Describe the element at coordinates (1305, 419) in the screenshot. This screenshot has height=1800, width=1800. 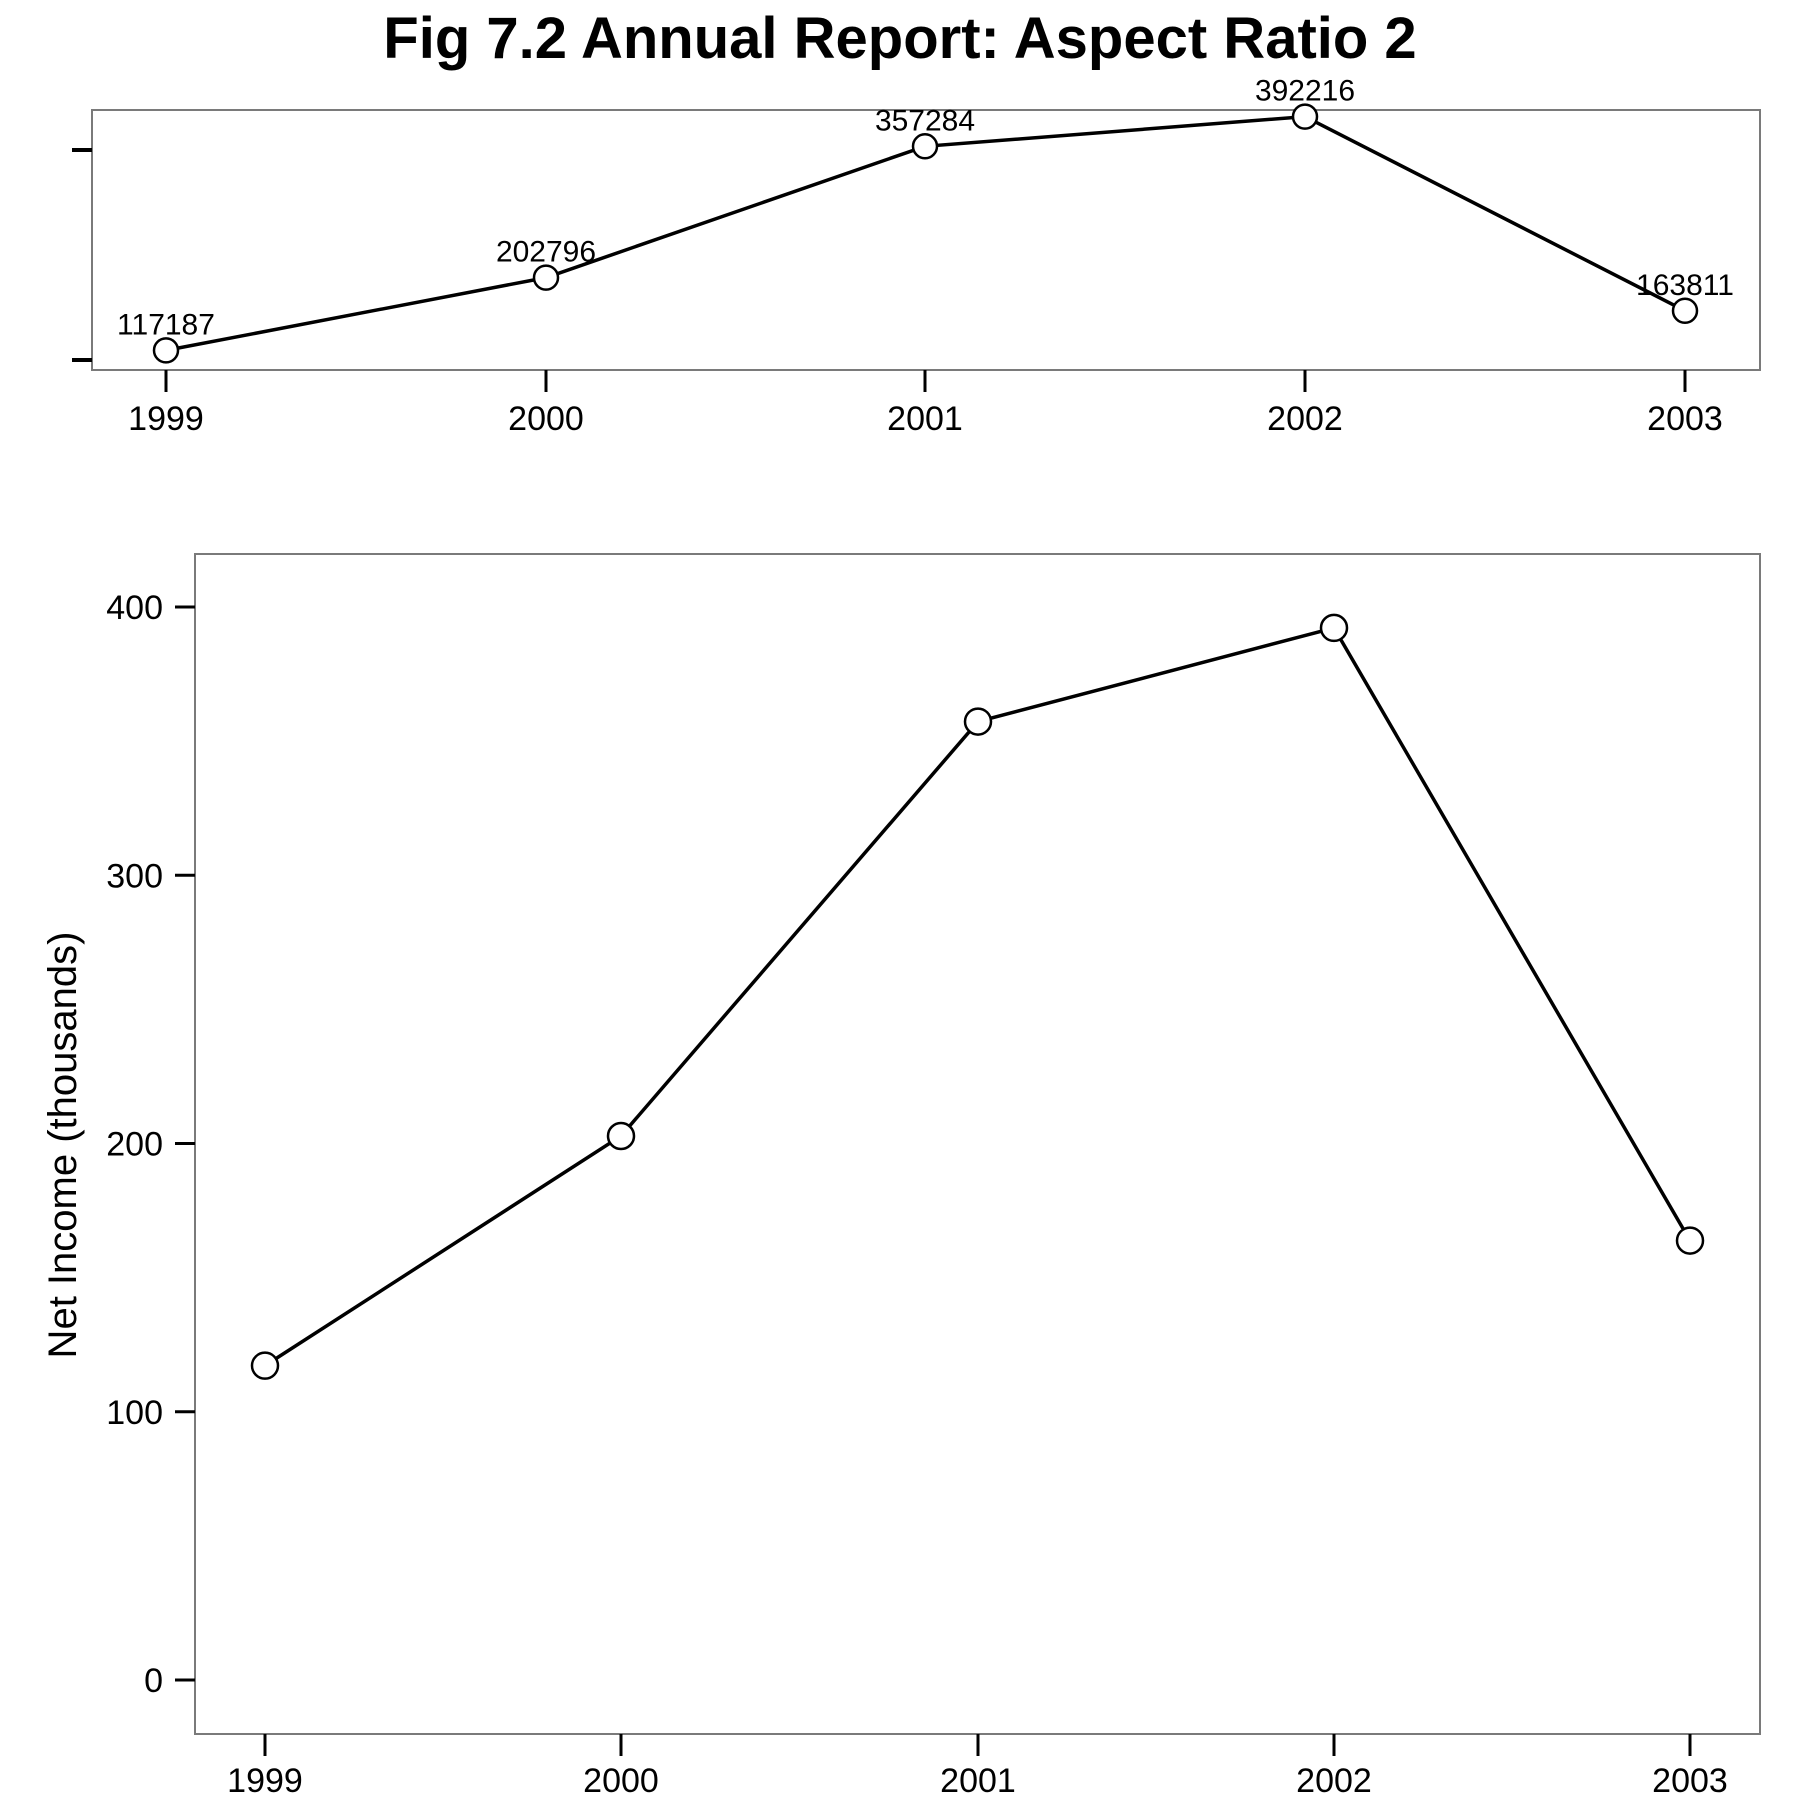
I see `top-x-tick-label: 2002` at that location.